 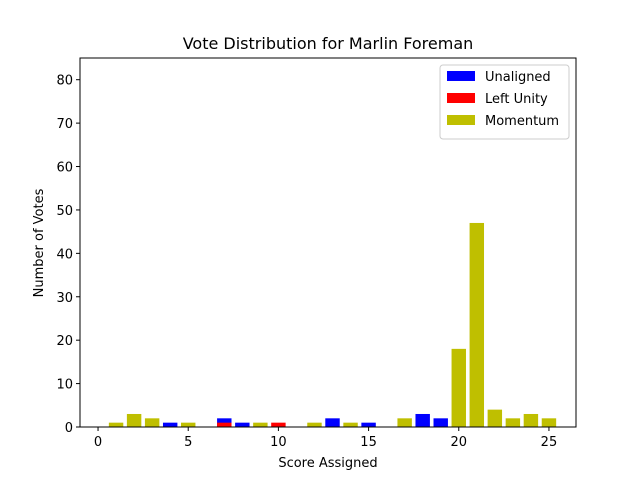 What do you see at coordinates (64, 211) in the screenshot?
I see `y-tick-label: 50` at bounding box center [64, 211].